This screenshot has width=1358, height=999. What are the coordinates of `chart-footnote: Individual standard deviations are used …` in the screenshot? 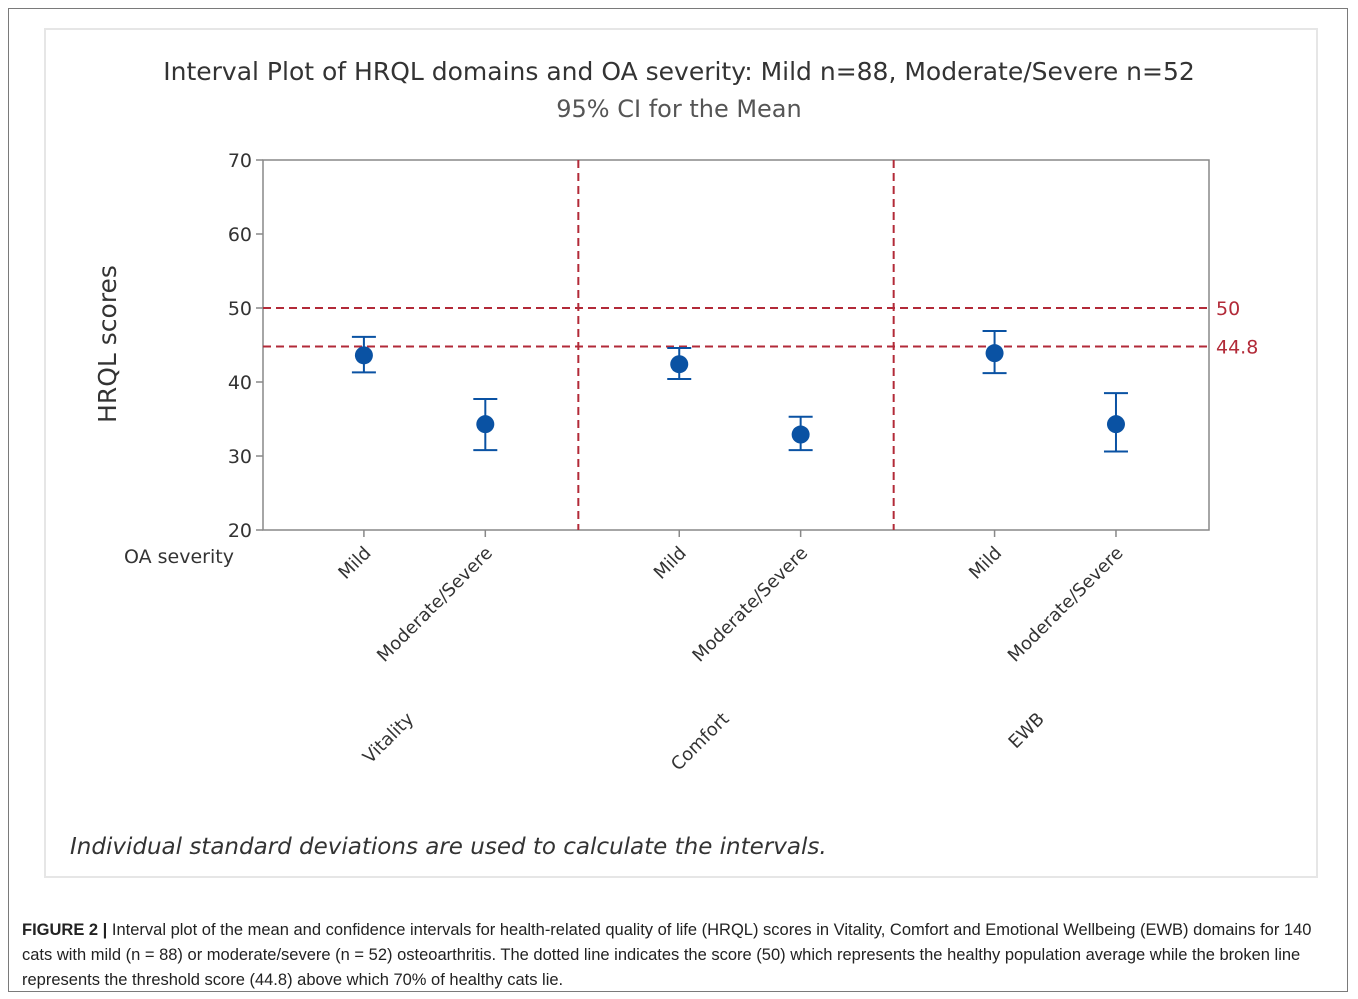 It's located at (448, 847).